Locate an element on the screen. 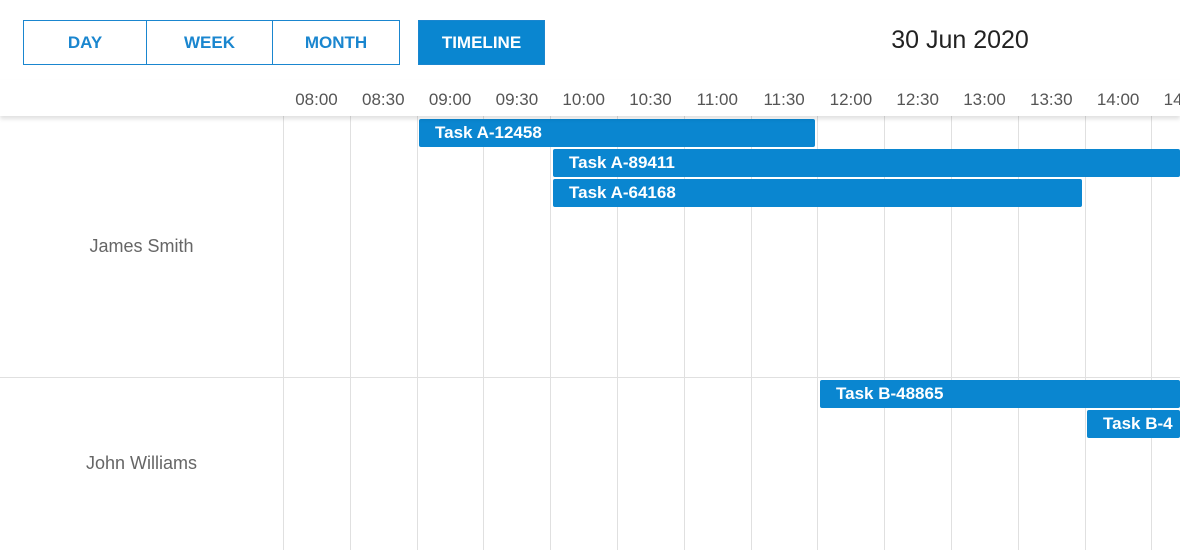 The height and width of the screenshot is (550, 1180). view-tab: TIMELINE is located at coordinates (481, 42).